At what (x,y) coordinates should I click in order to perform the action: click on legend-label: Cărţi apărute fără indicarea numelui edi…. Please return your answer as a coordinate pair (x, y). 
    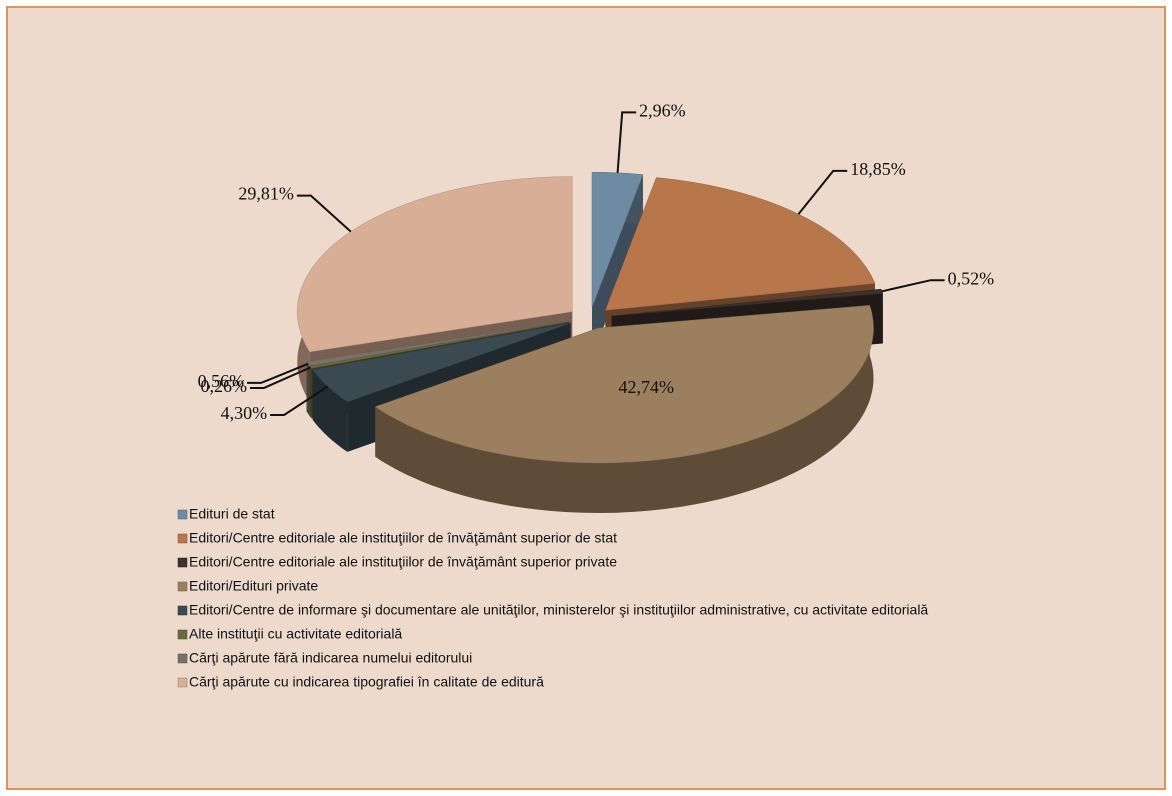
    Looking at the image, I should click on (330, 658).